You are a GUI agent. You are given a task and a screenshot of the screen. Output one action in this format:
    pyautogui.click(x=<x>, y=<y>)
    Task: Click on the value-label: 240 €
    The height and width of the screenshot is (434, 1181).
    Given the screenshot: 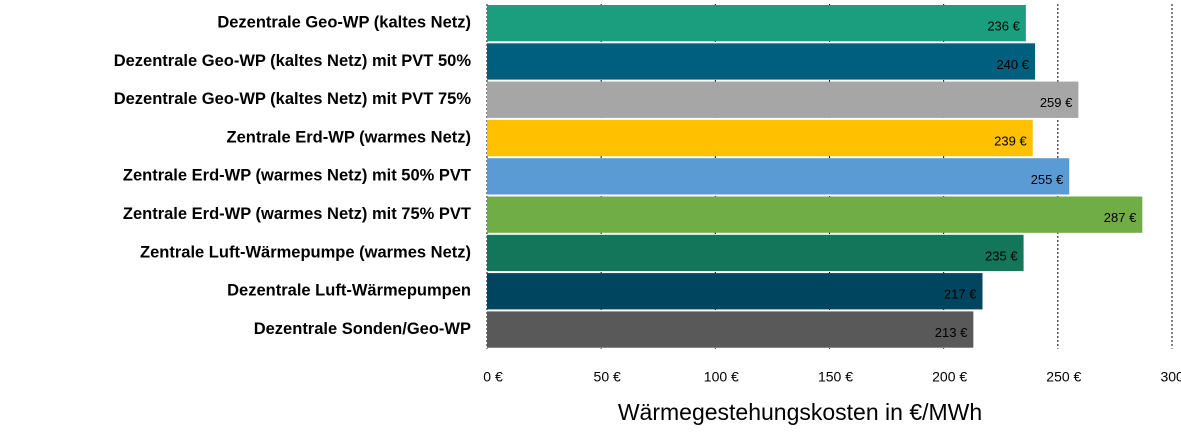 What is the action you would take?
    pyautogui.click(x=1012, y=64)
    